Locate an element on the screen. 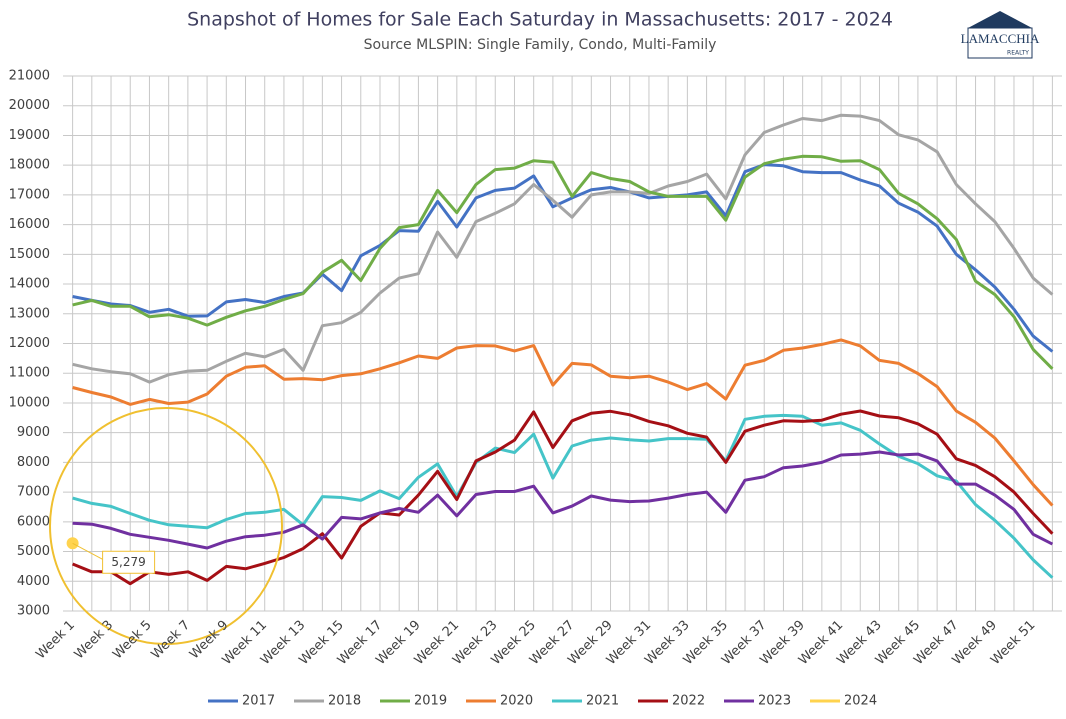 This screenshot has width=1066, height=719. data-label: 5,279 is located at coordinates (128, 562).